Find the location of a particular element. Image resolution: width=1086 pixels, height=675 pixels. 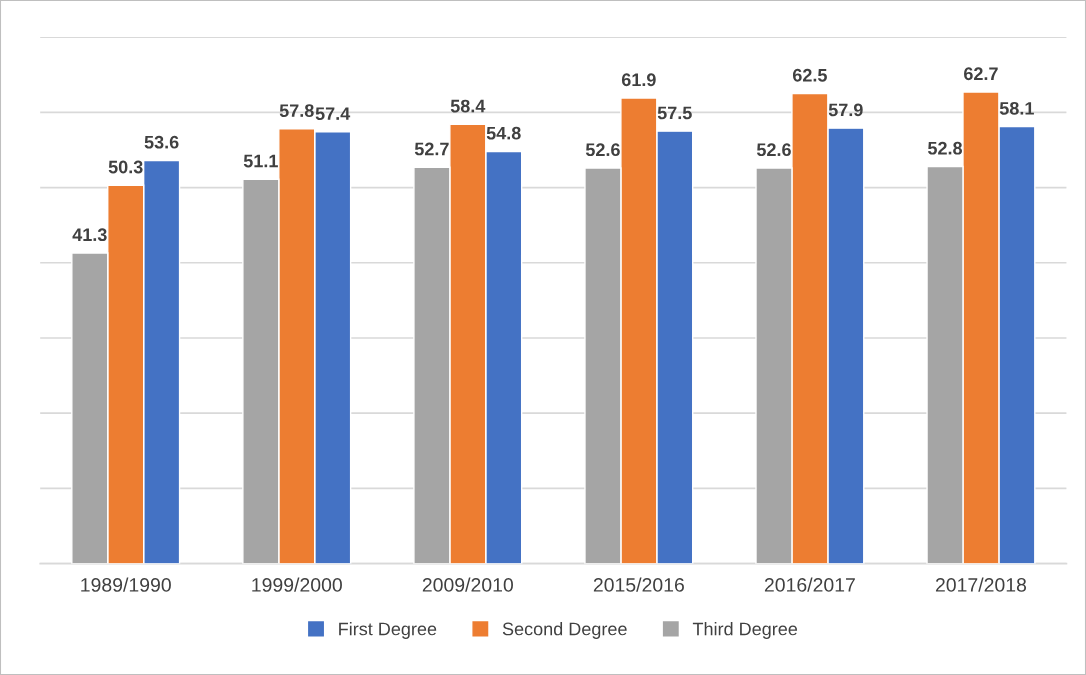

data-label: 51.1 is located at coordinates (260, 161).